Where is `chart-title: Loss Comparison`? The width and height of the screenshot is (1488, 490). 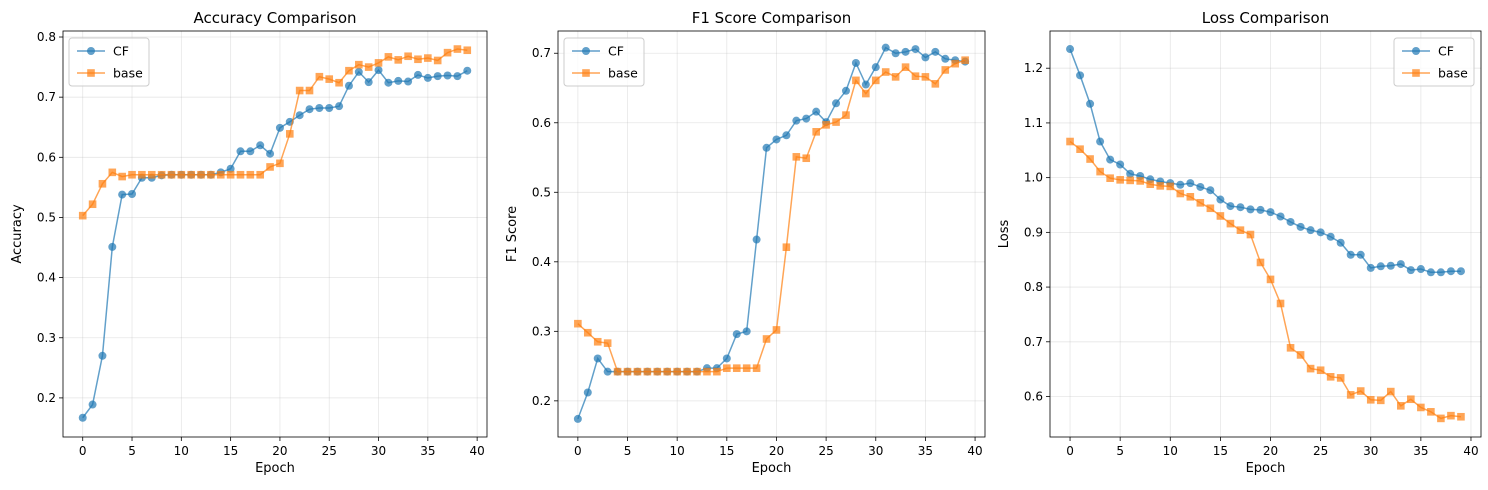 chart-title: Loss Comparison is located at coordinates (1265, 18).